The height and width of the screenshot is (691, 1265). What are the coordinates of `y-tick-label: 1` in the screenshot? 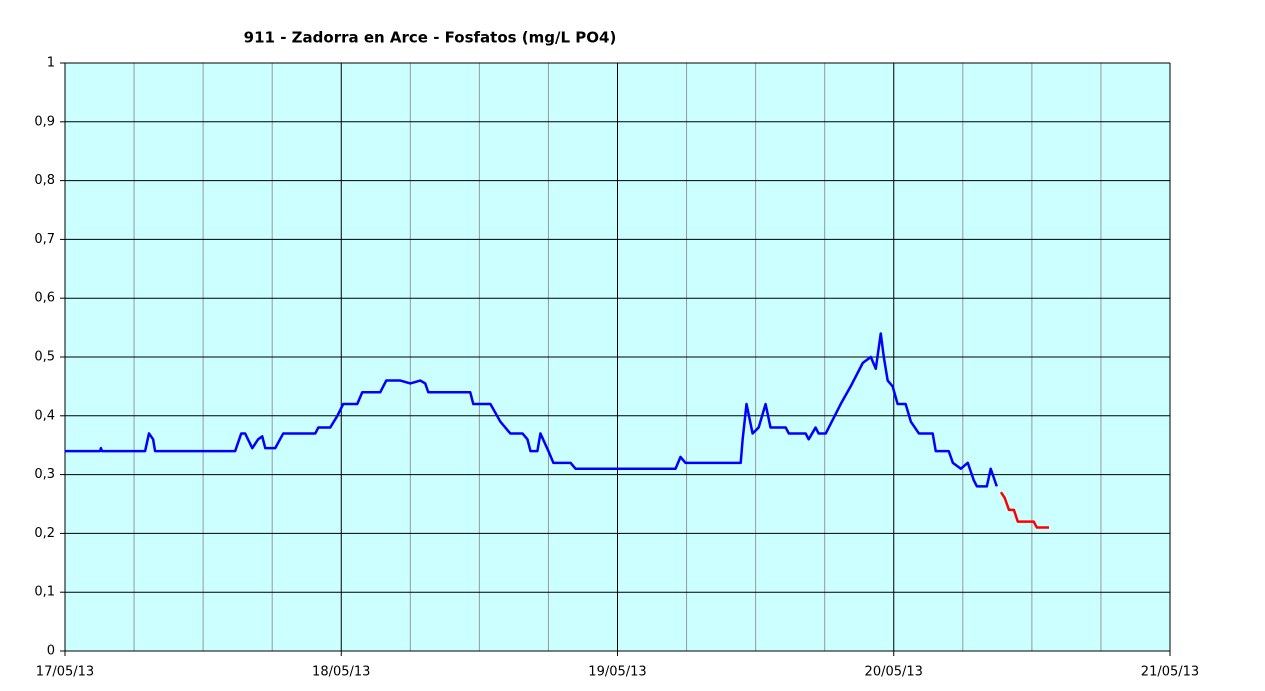 It's located at (51, 63).